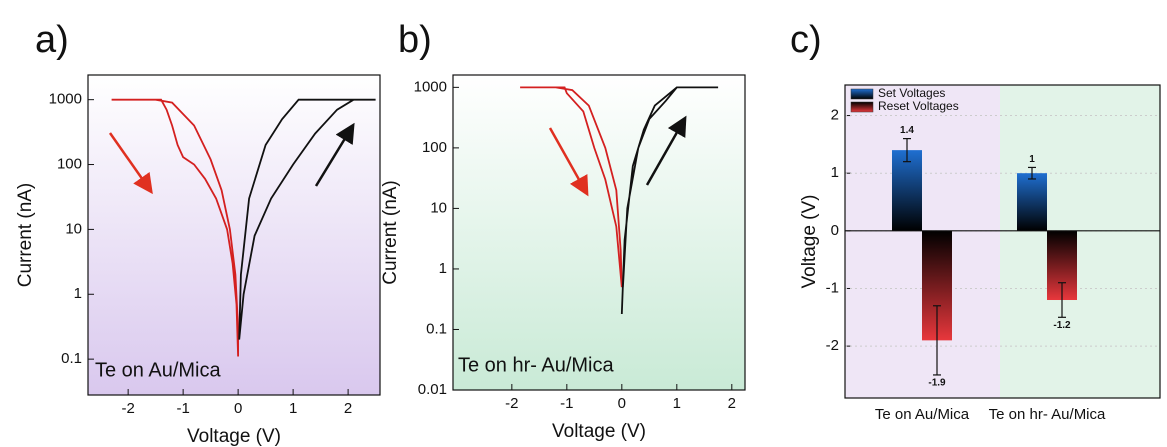  What do you see at coordinates (809, 242) in the screenshot?
I see `y-axis-label: Voltage (V)` at bounding box center [809, 242].